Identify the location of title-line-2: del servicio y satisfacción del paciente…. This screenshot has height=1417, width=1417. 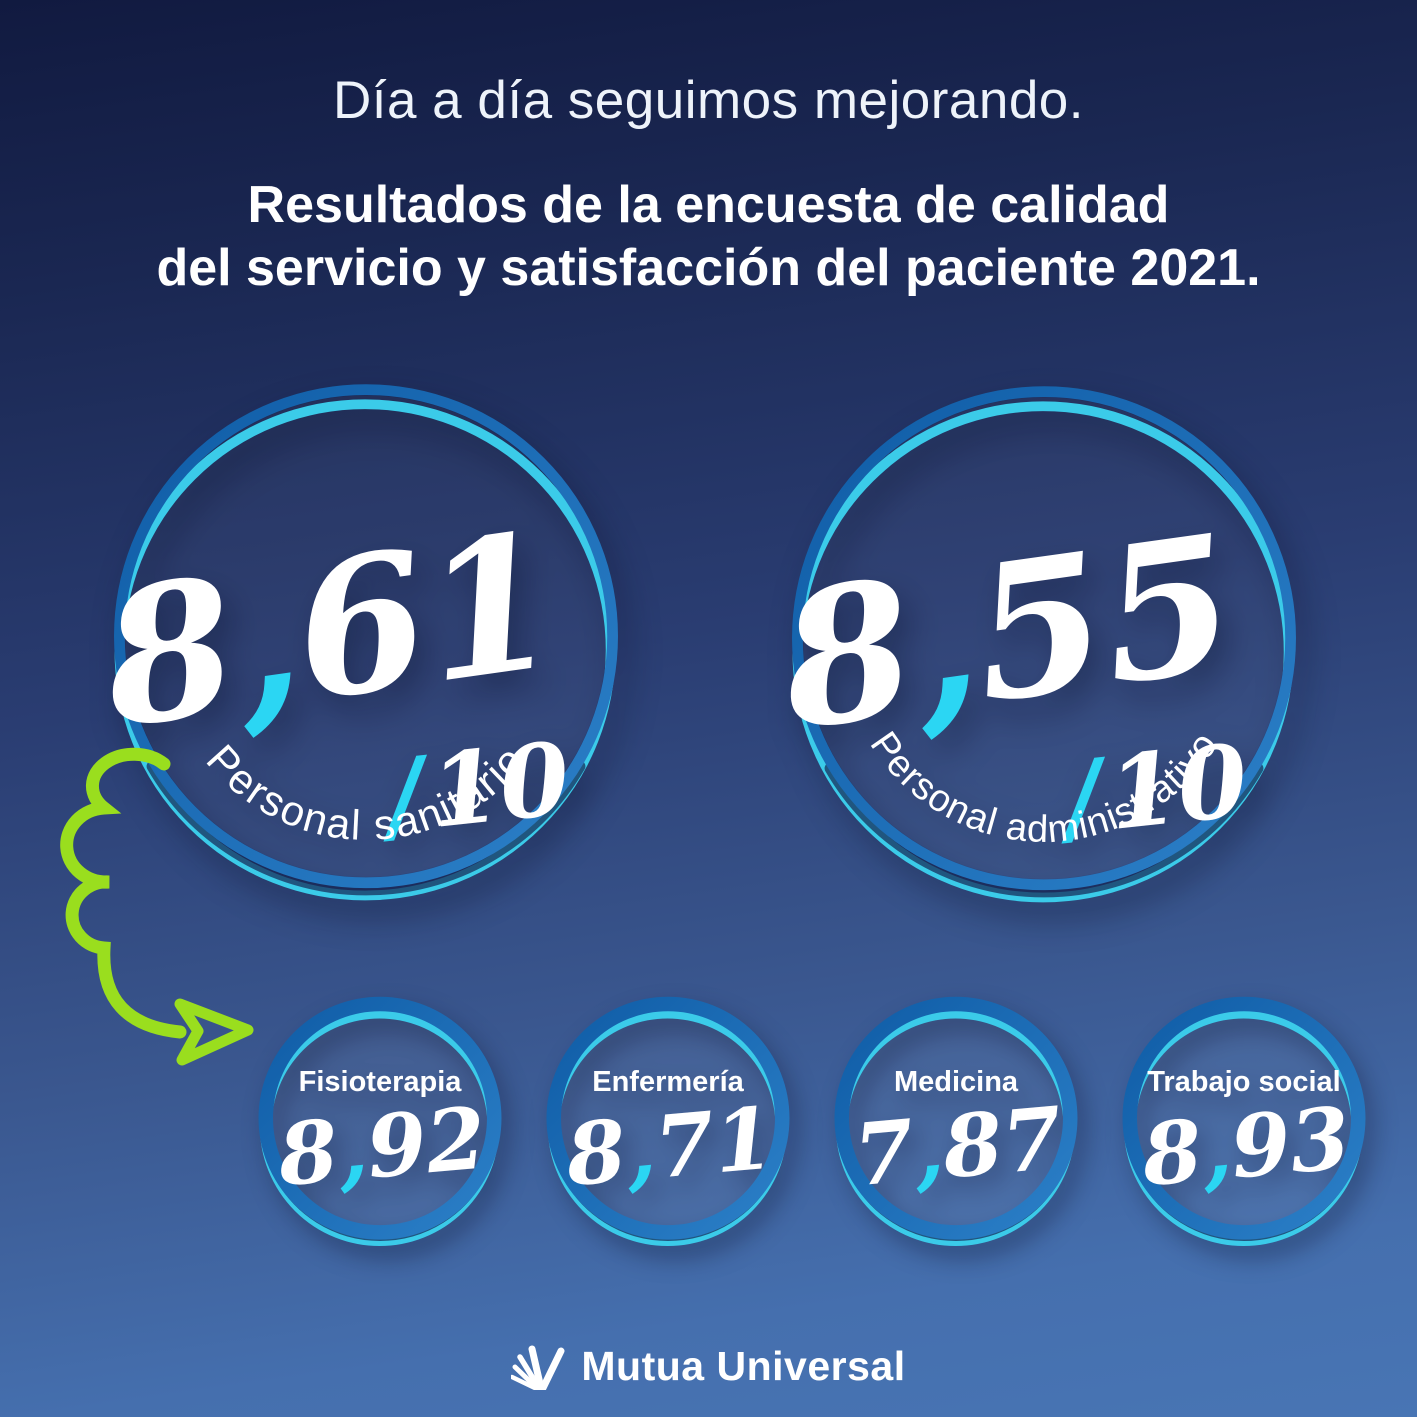
(708, 268).